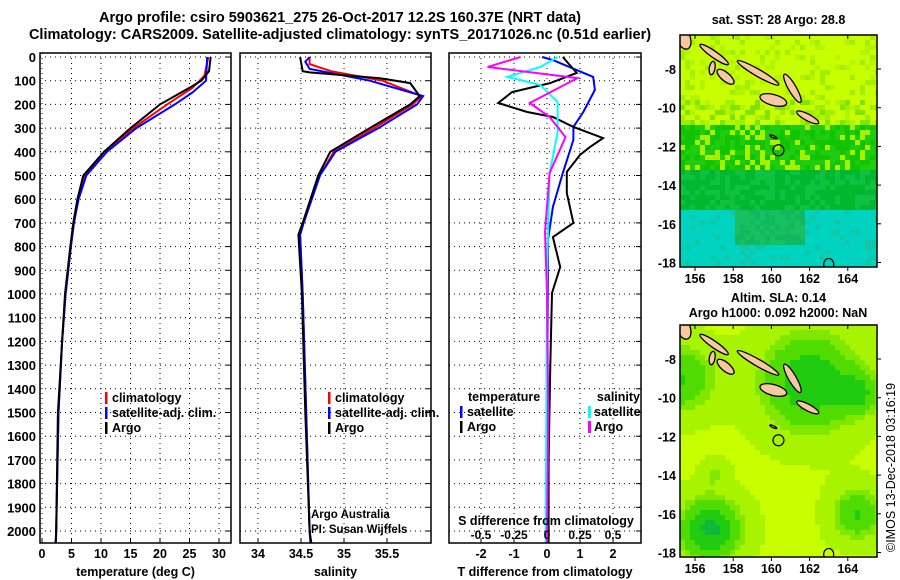 The image size is (900, 580). I want to click on lon-tick-label: 164, so click(847, 279).